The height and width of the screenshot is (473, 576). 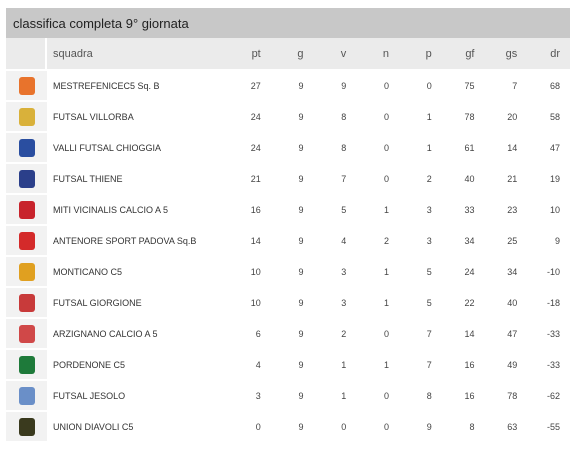 What do you see at coordinates (249, 241) in the screenshot?
I see `stat-pt: 14` at bounding box center [249, 241].